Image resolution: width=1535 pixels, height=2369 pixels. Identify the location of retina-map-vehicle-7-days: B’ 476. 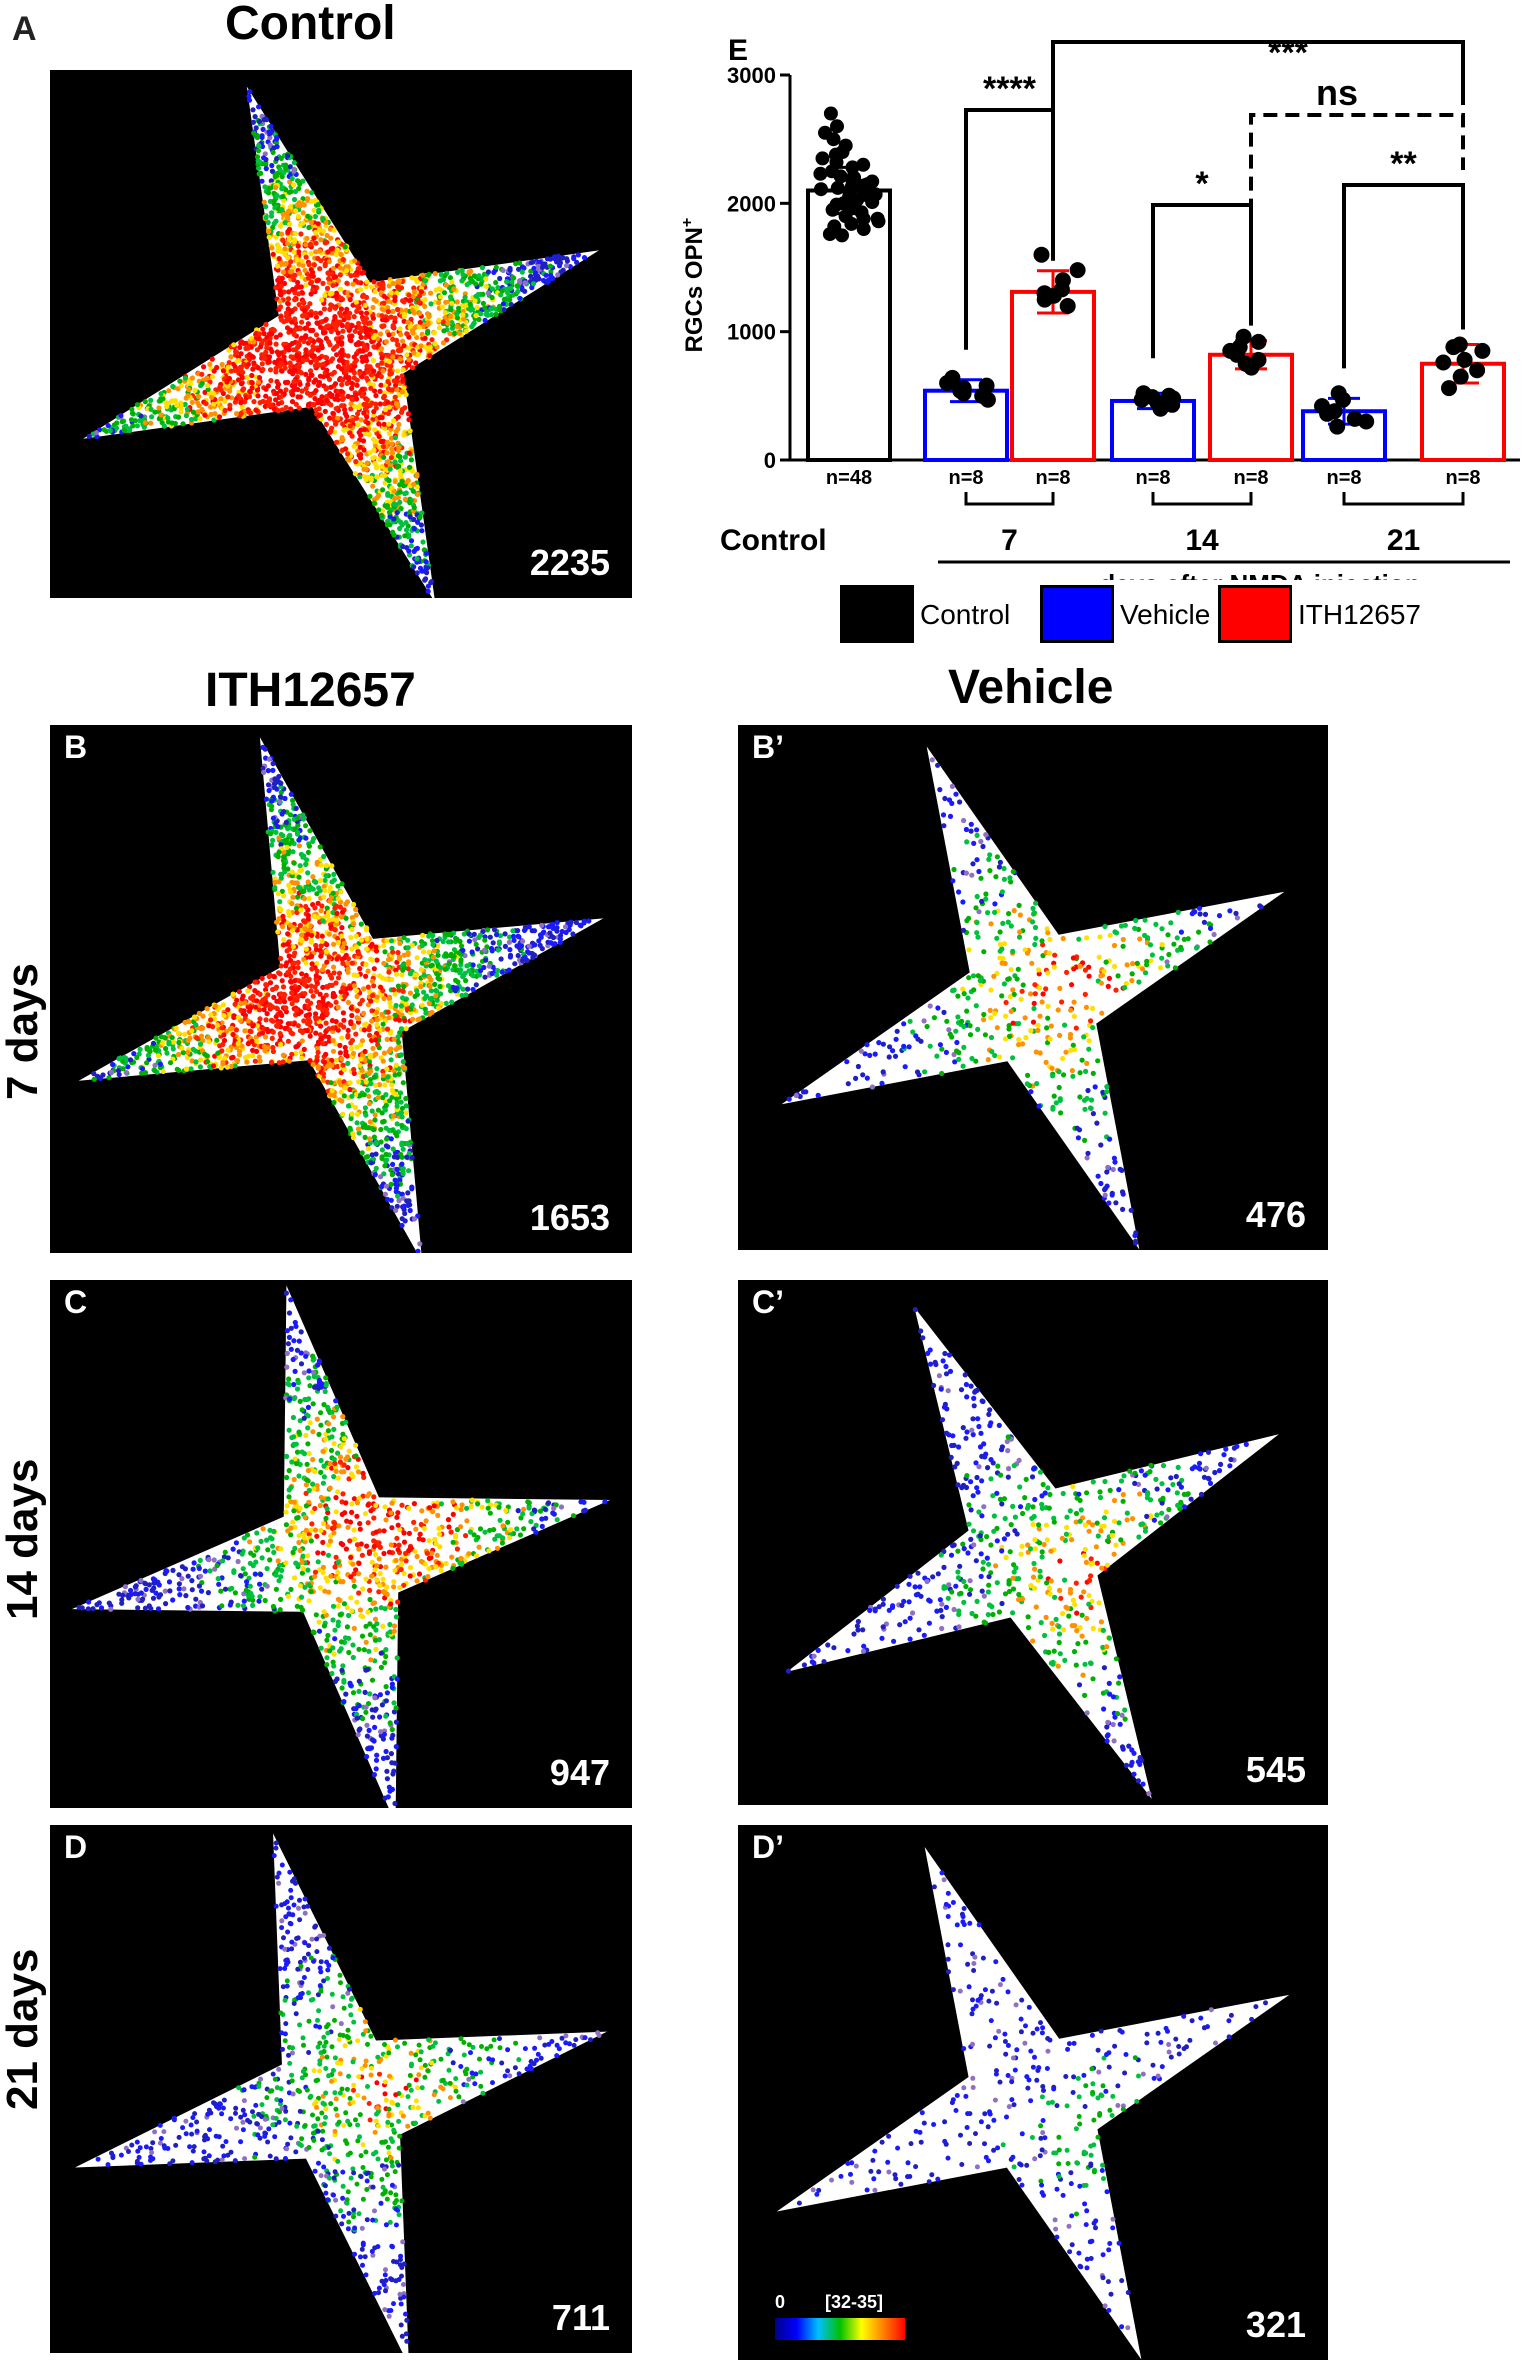
(1033, 987).